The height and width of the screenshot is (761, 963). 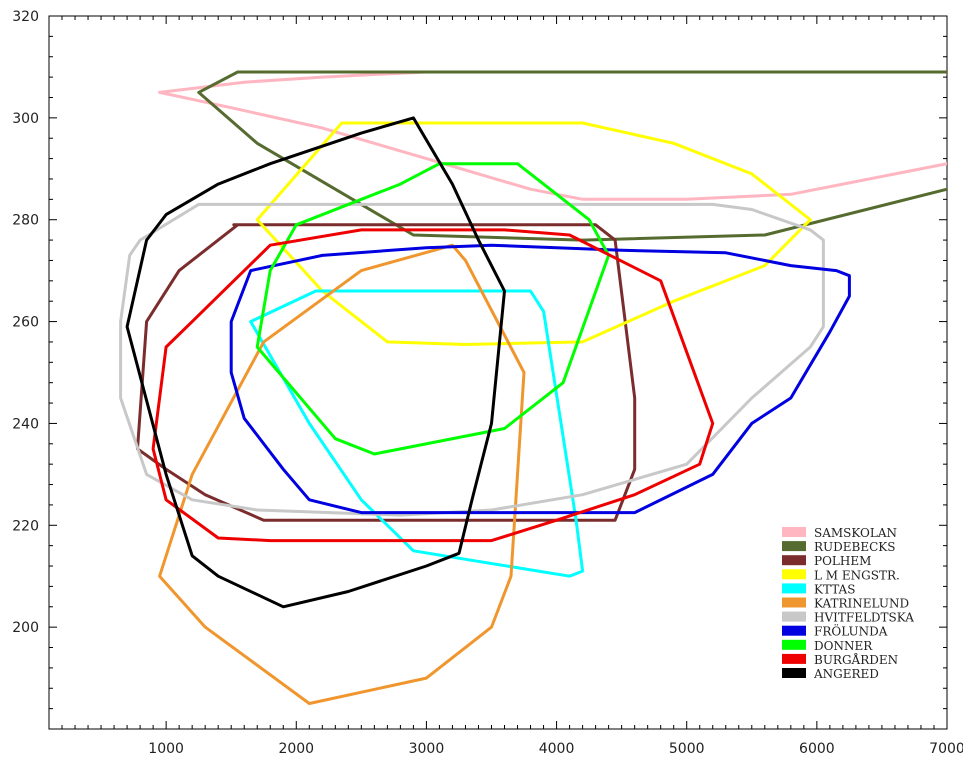 I want to click on y-tick-label: 240, so click(x=25, y=424).